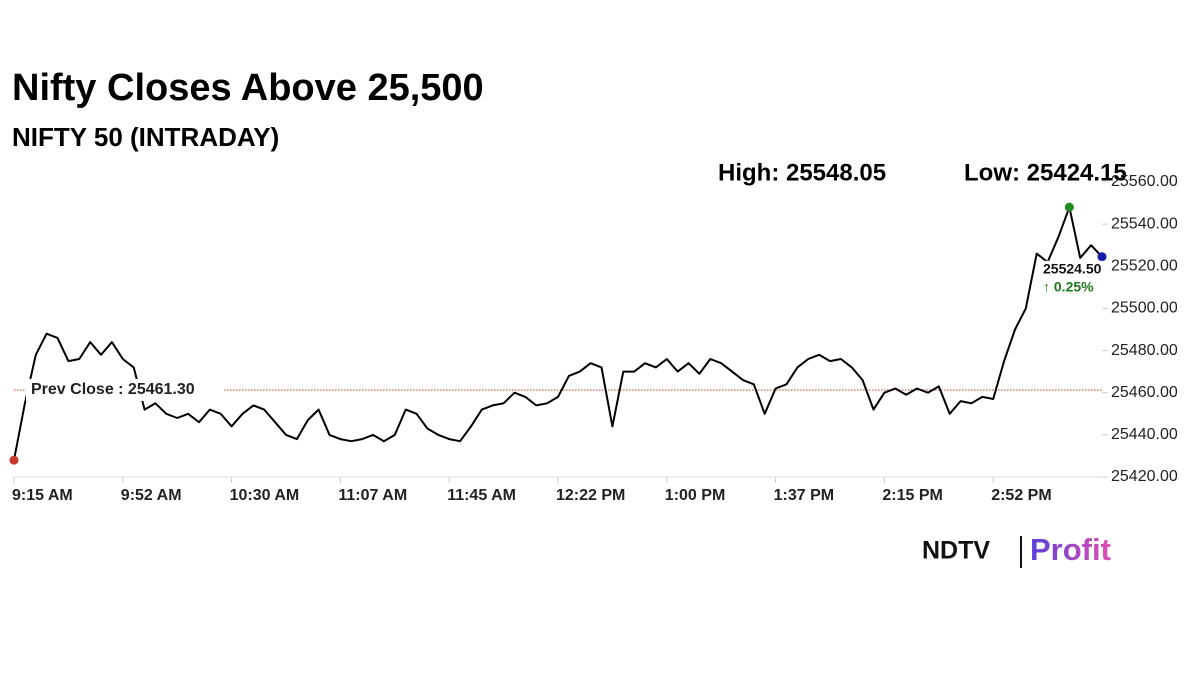  What do you see at coordinates (1144, 392) in the screenshot?
I see `y-tick-label: 25460.00` at bounding box center [1144, 392].